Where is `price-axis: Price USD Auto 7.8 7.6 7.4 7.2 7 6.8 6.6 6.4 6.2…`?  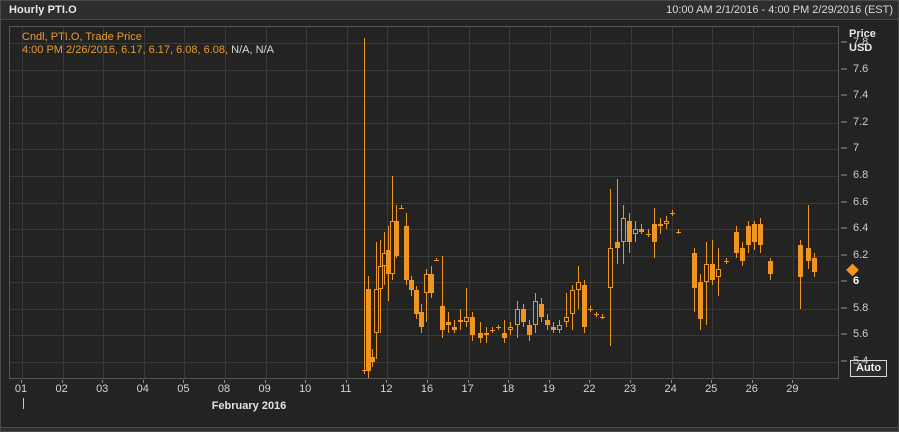 price-axis: Price USD Auto 7.8 7.6 7.4 7.2 7 6.8 6.6 6.4 6.2… is located at coordinates (868, 202).